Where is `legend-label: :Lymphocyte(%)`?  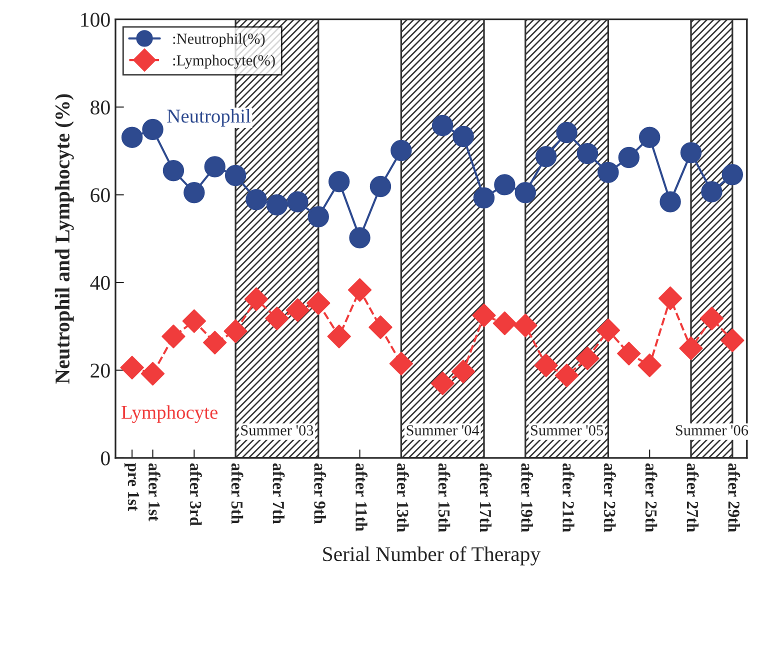
legend-label: :Lymphocyte(%) is located at coordinates (224, 61).